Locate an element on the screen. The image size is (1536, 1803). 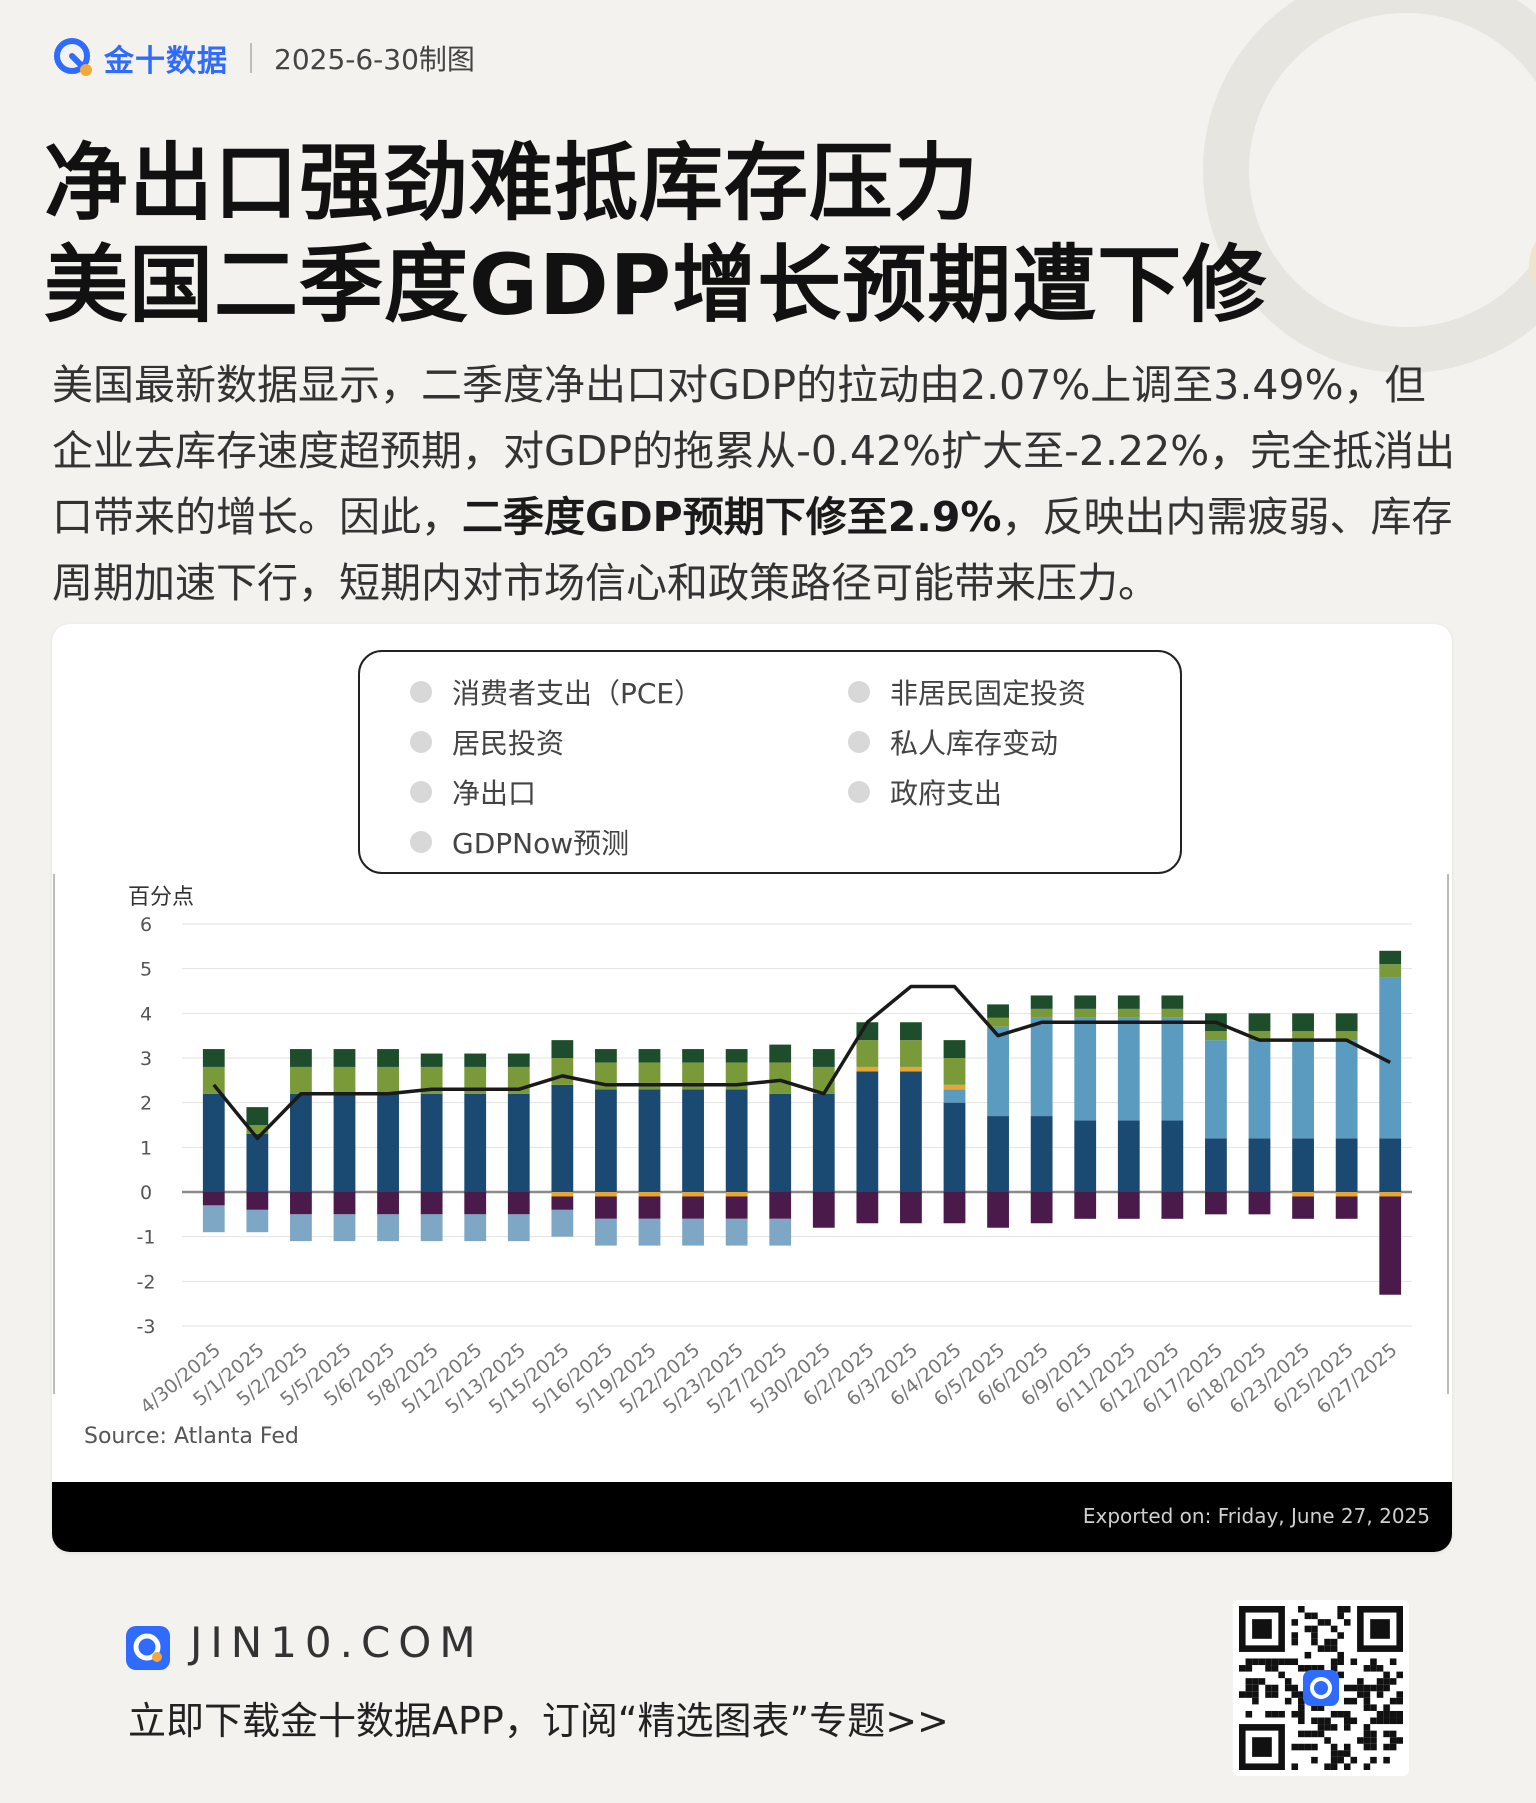
qr-code is located at coordinates (1321, 1688).